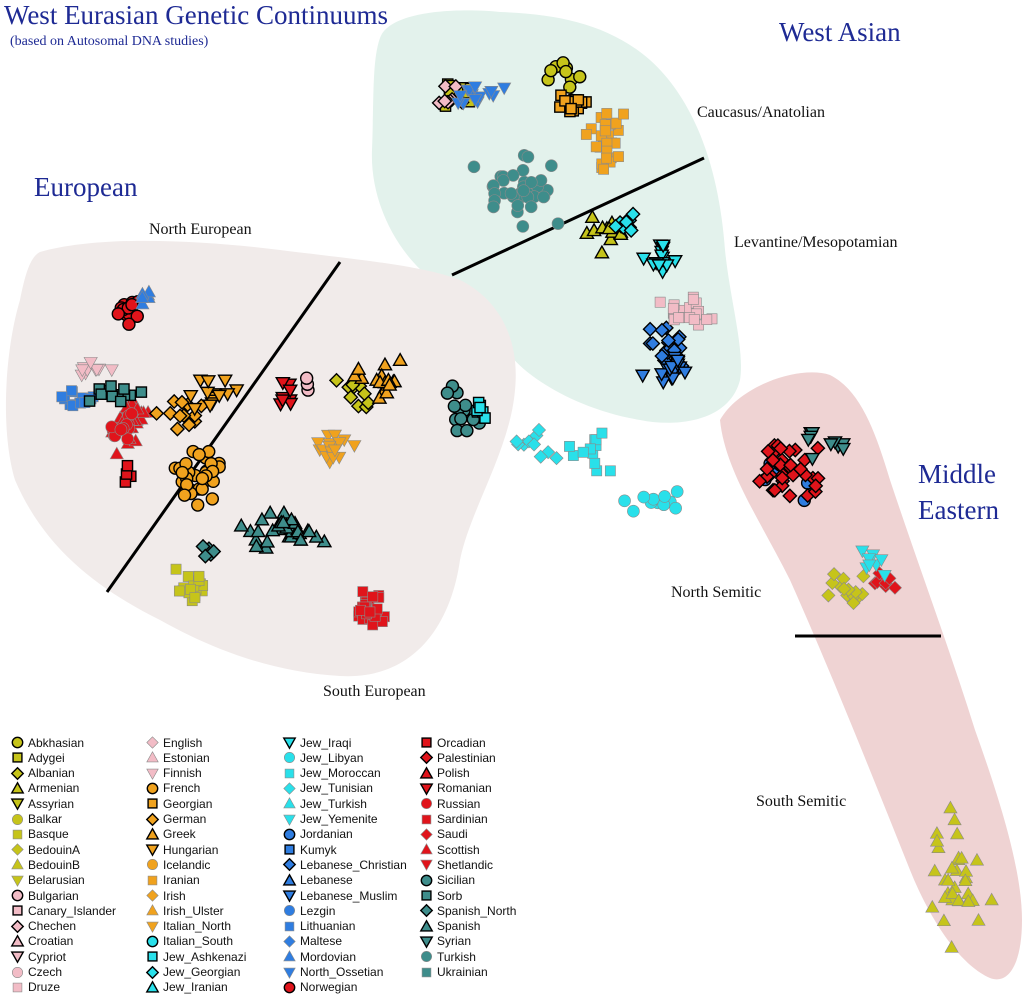 The width and height of the screenshot is (1024, 997). I want to click on legend-label: Croatian, so click(51, 941).